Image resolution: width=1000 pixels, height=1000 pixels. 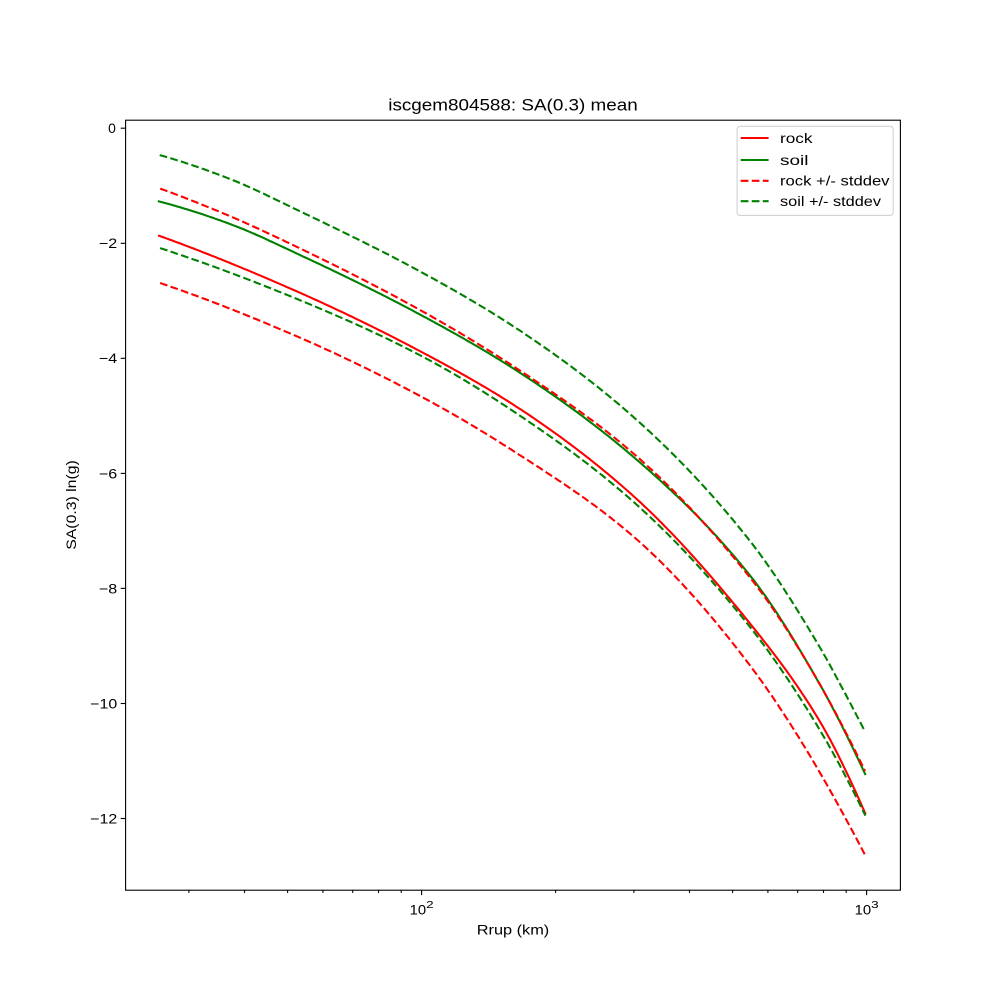 What do you see at coordinates (796, 138) in the screenshot?
I see `svg-text: rock` at bounding box center [796, 138].